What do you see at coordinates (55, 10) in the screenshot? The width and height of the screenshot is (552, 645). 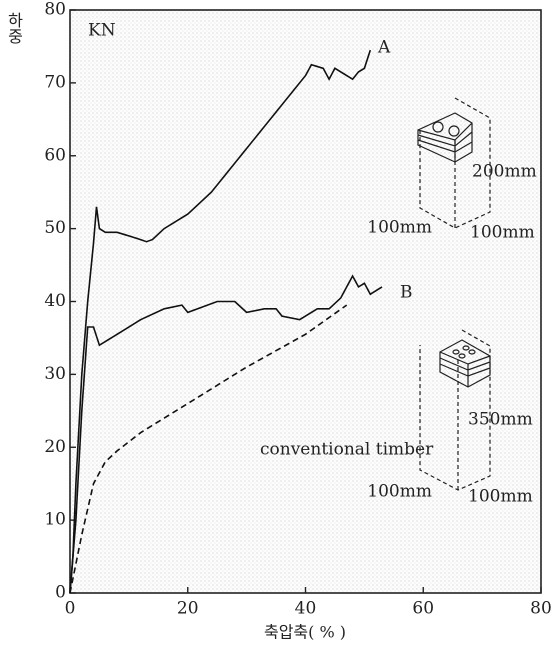 I see `y-tick-label: 80` at bounding box center [55, 10].